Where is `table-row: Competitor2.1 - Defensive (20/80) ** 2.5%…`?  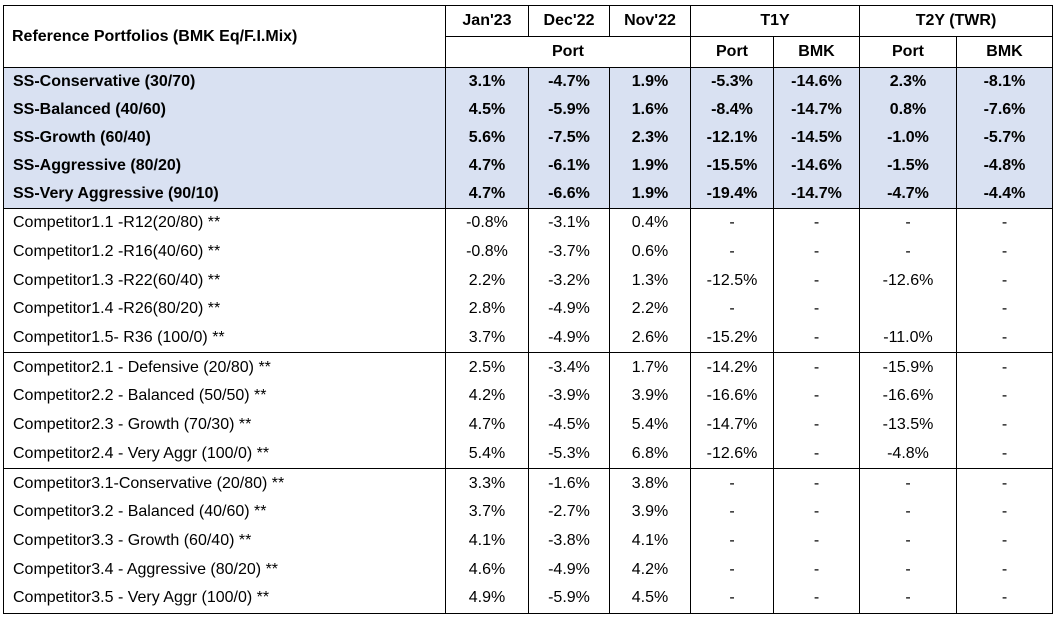
table-row: Competitor2.1 - Defensive (20/80) ** 2.5%… is located at coordinates (528, 367).